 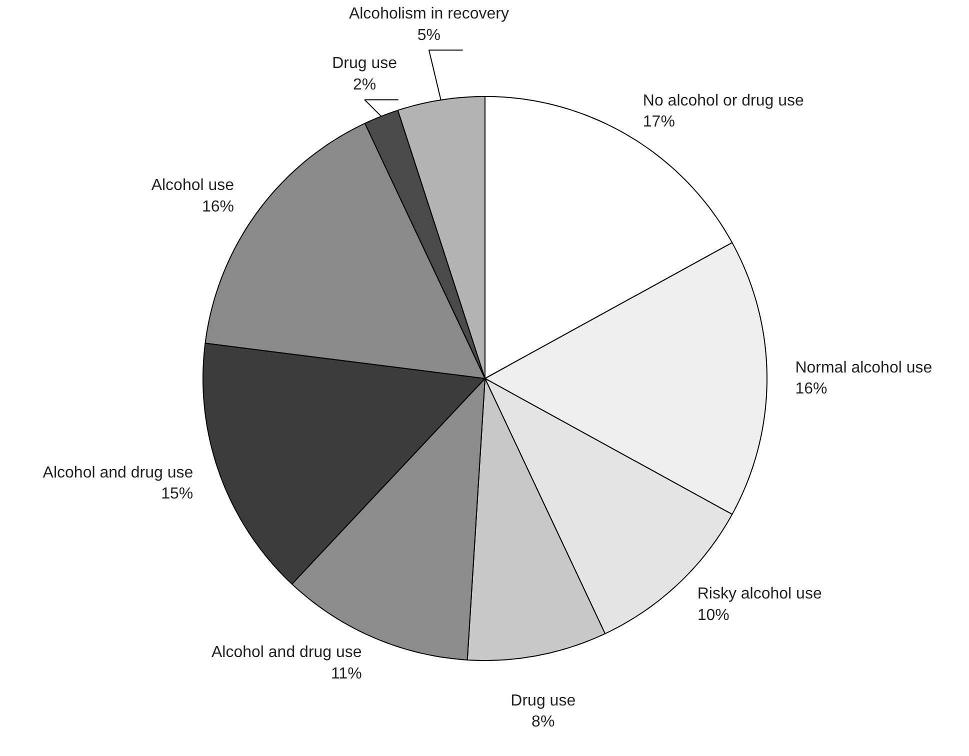 I want to click on slice-label: No alcohol or drug use, so click(x=723, y=101).